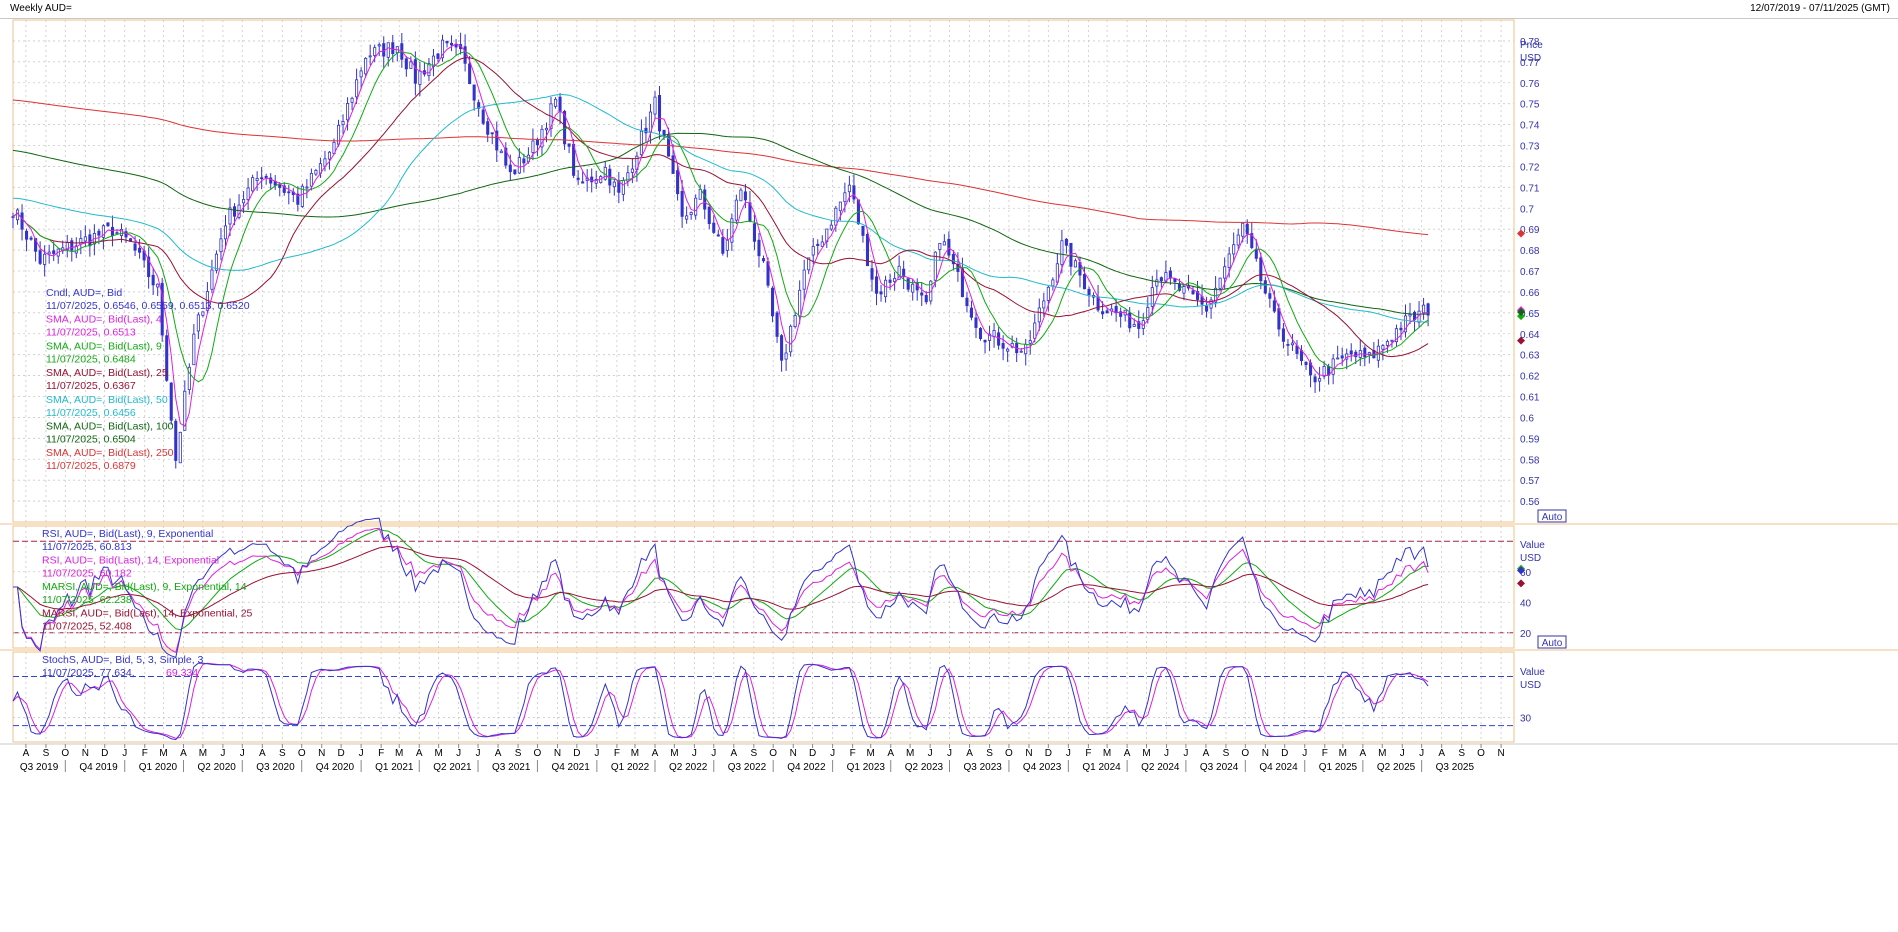 Image resolution: width=1898 pixels, height=932 pixels. Describe the element at coordinates (1530, 84) in the screenshot. I see `y-tick-label: 0.76` at that location.